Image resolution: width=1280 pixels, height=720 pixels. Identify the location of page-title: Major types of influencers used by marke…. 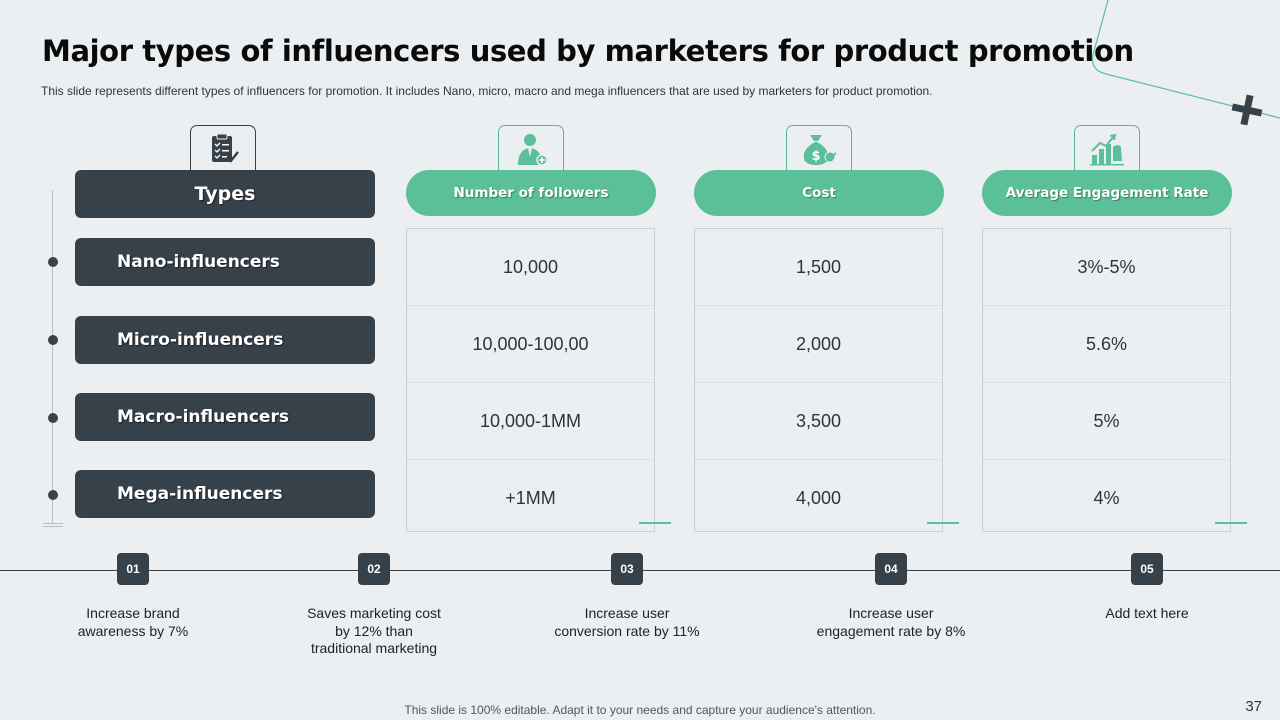
(588, 51).